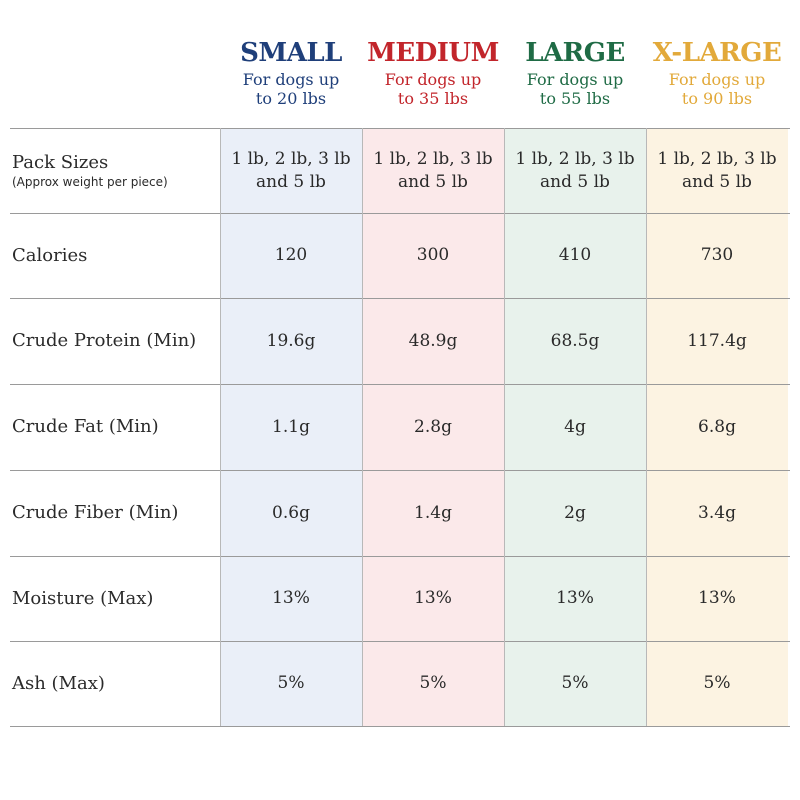 Image resolution: width=800 pixels, height=800 pixels. I want to click on row-label-text: Moisture (Max), so click(83, 598).